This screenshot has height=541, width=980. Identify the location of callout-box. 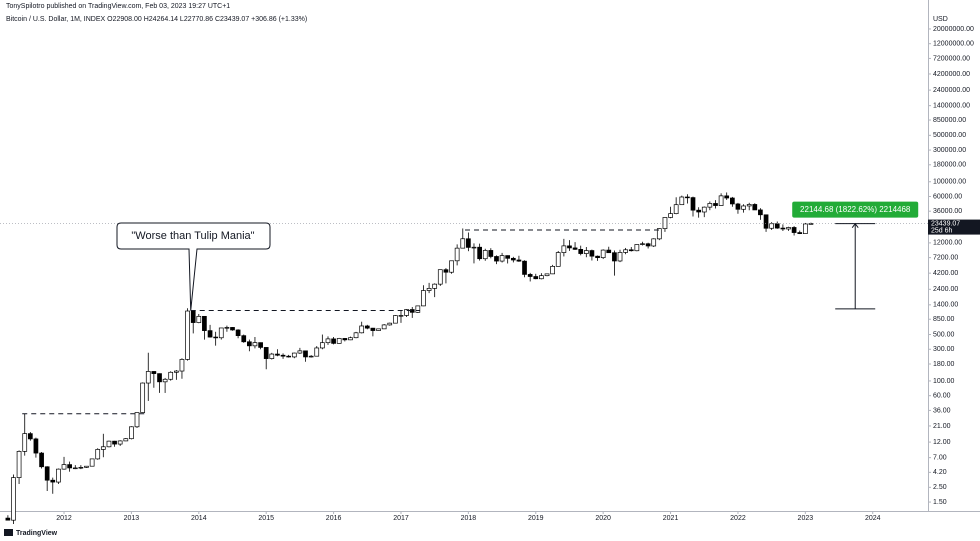
(193, 266).